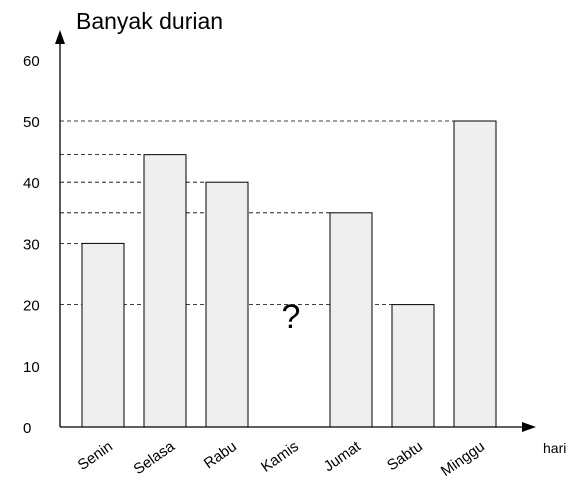 This screenshot has width=577, height=496. Describe the element at coordinates (31, 61) in the screenshot. I see `y-tick-label: 60` at that location.